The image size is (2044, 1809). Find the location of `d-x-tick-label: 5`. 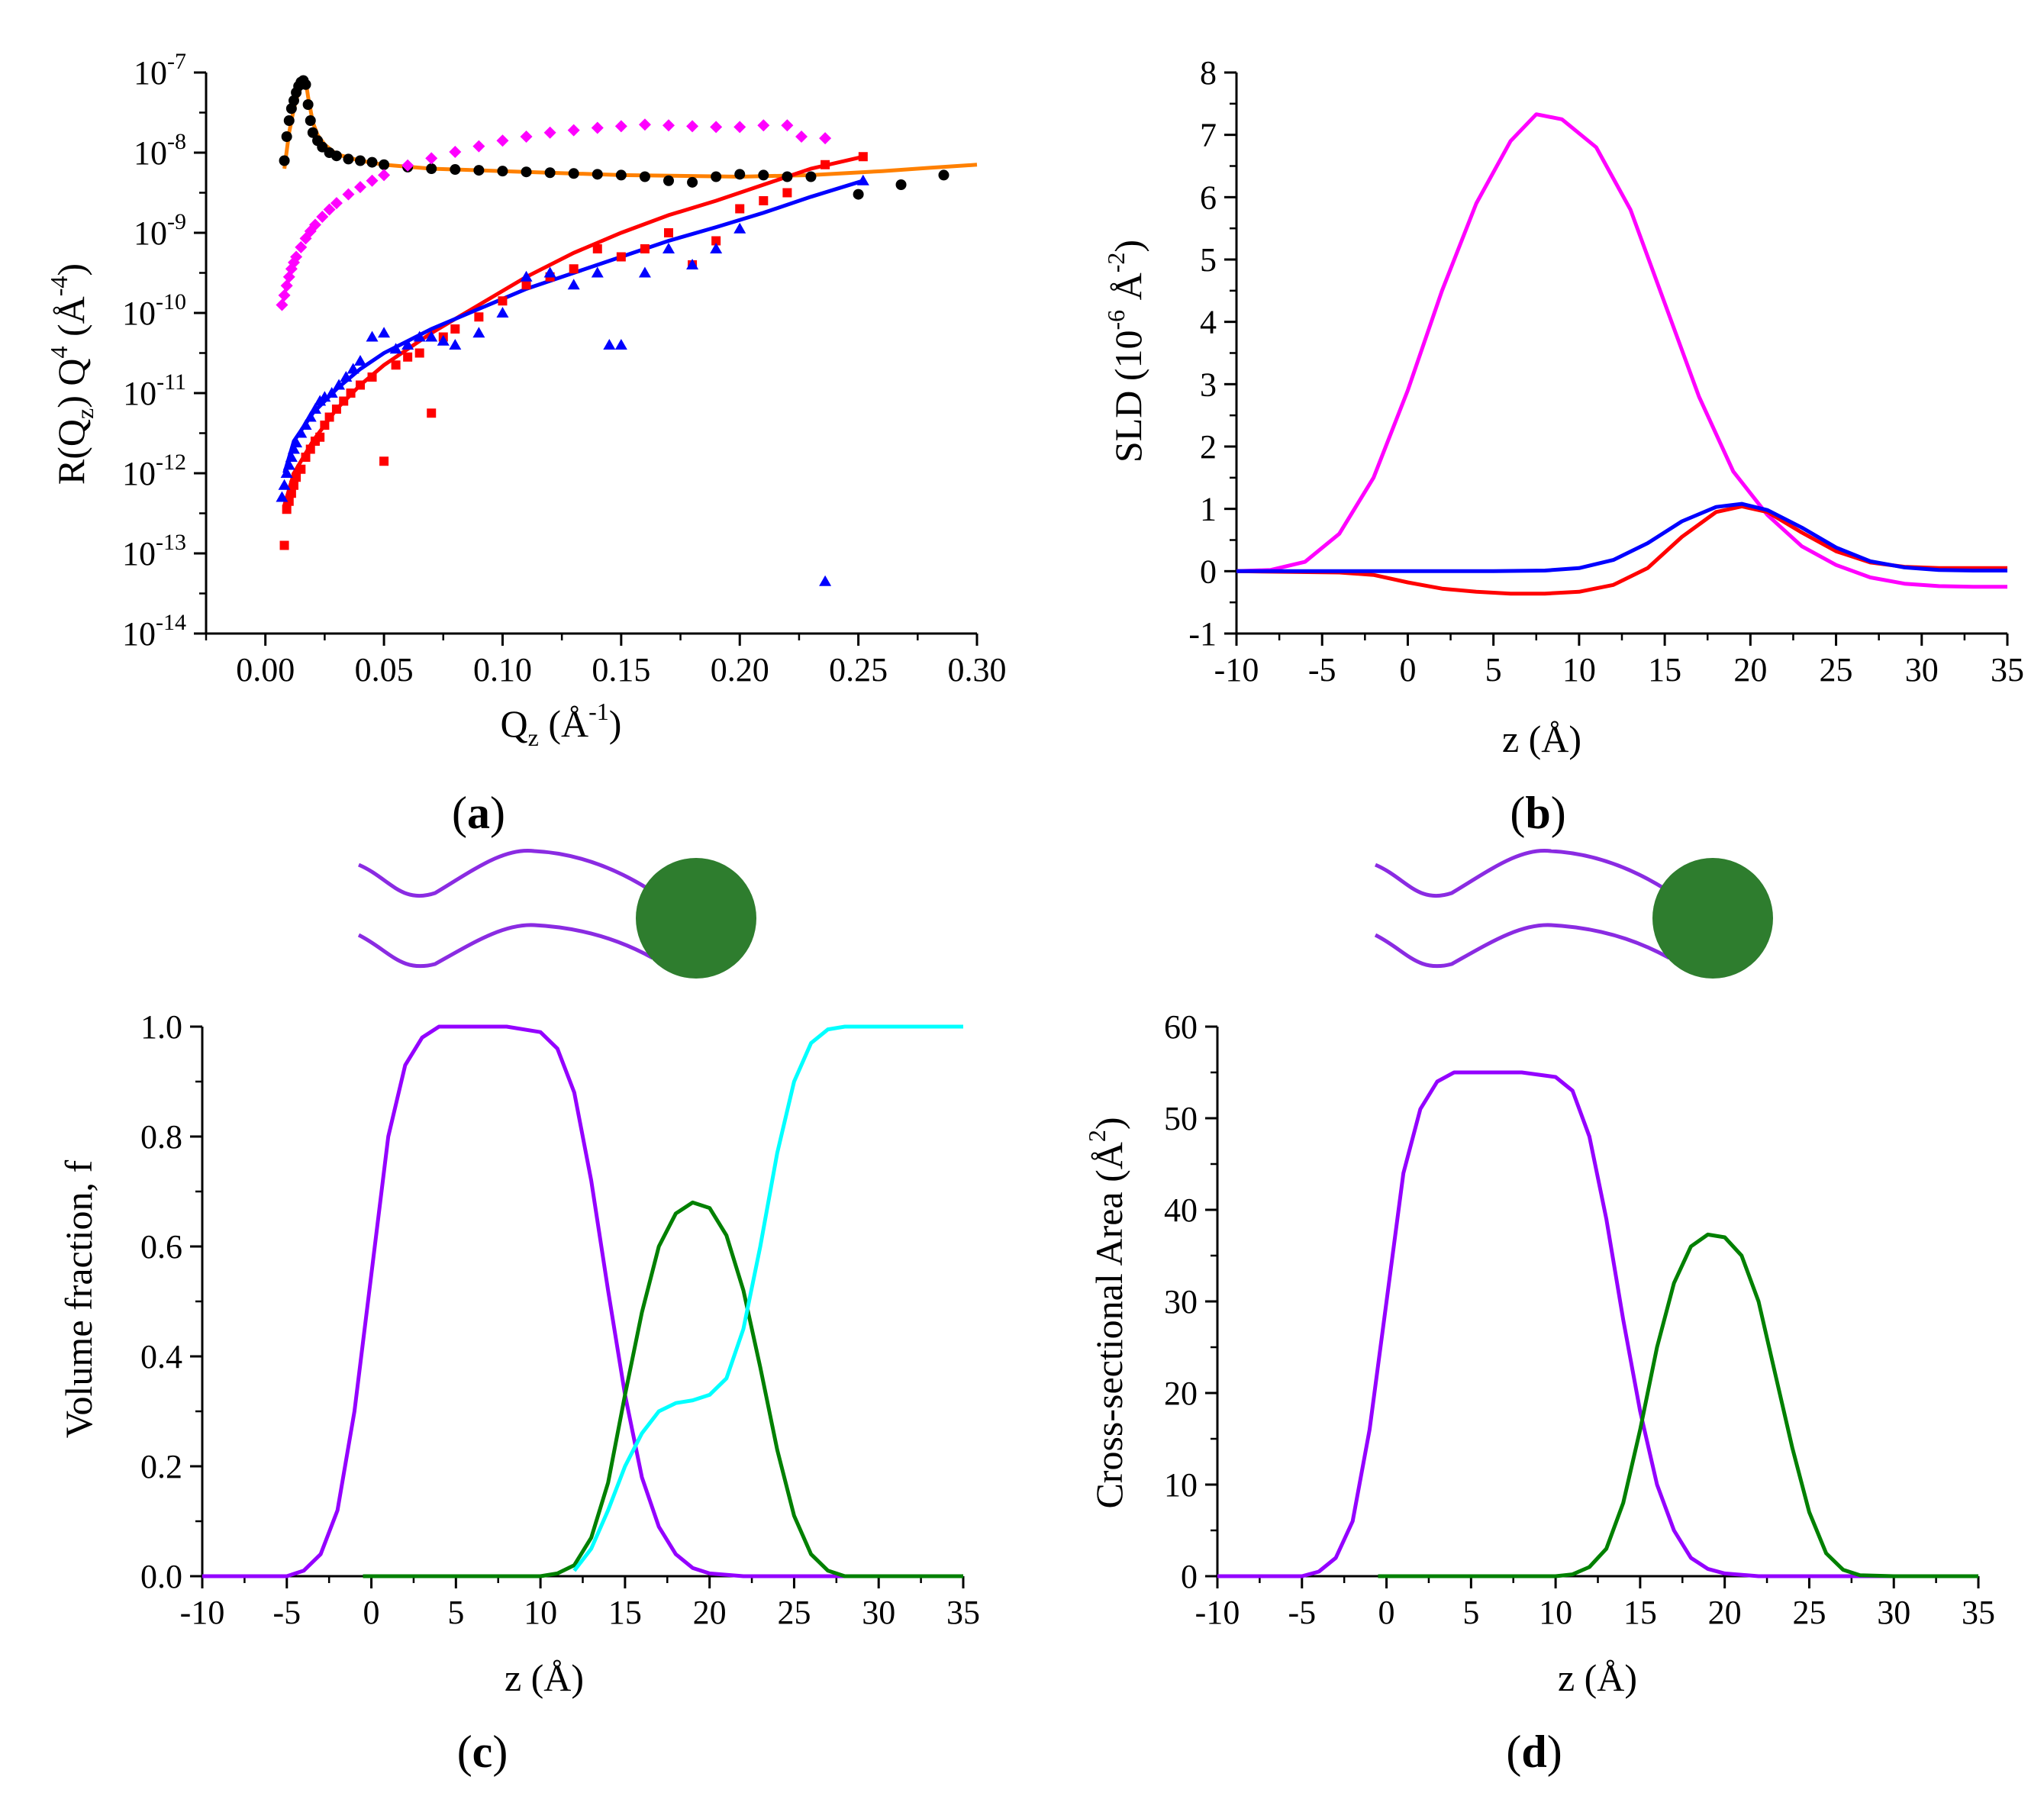

d-x-tick-label: 5 is located at coordinates (1471, 1612).